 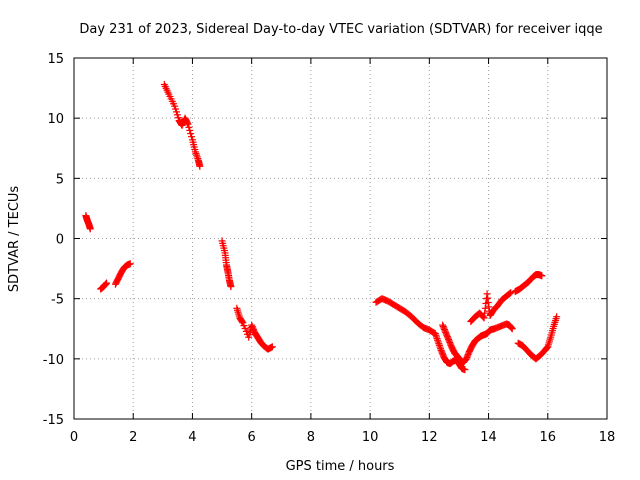 I want to click on x-tick-label: 10, so click(x=370, y=437).